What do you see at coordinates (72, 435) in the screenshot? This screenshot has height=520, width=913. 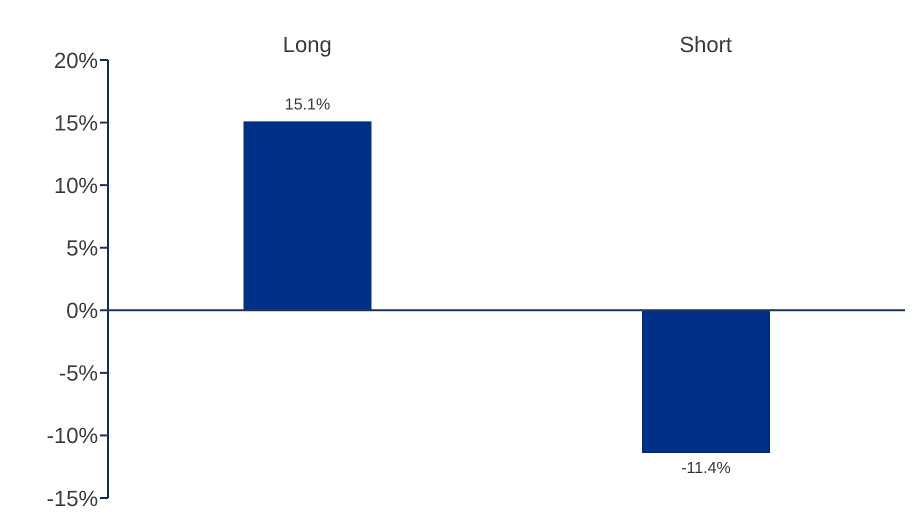 I see `y-tick-label: -10%` at bounding box center [72, 435].